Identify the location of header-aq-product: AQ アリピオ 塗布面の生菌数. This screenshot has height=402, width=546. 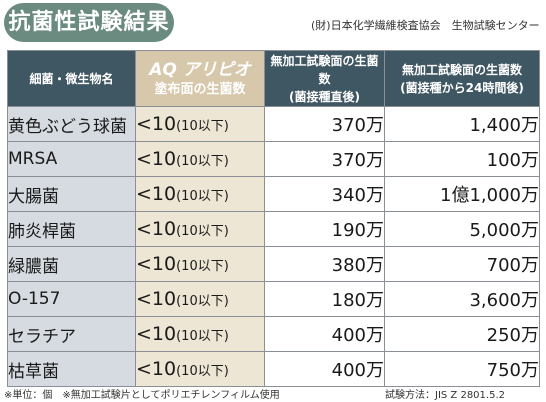
(200, 78).